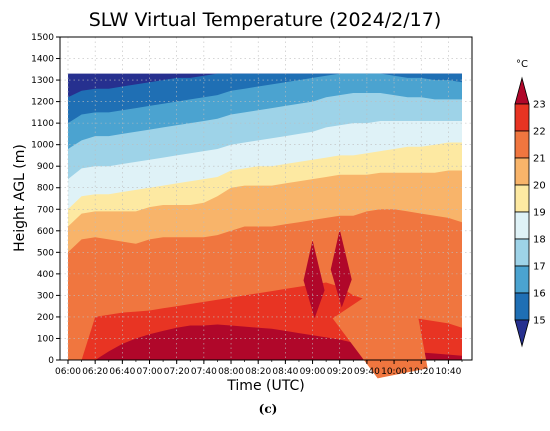  What do you see at coordinates (122, 372) in the screenshot?
I see `x-tick-label: 06:40` at bounding box center [122, 372].